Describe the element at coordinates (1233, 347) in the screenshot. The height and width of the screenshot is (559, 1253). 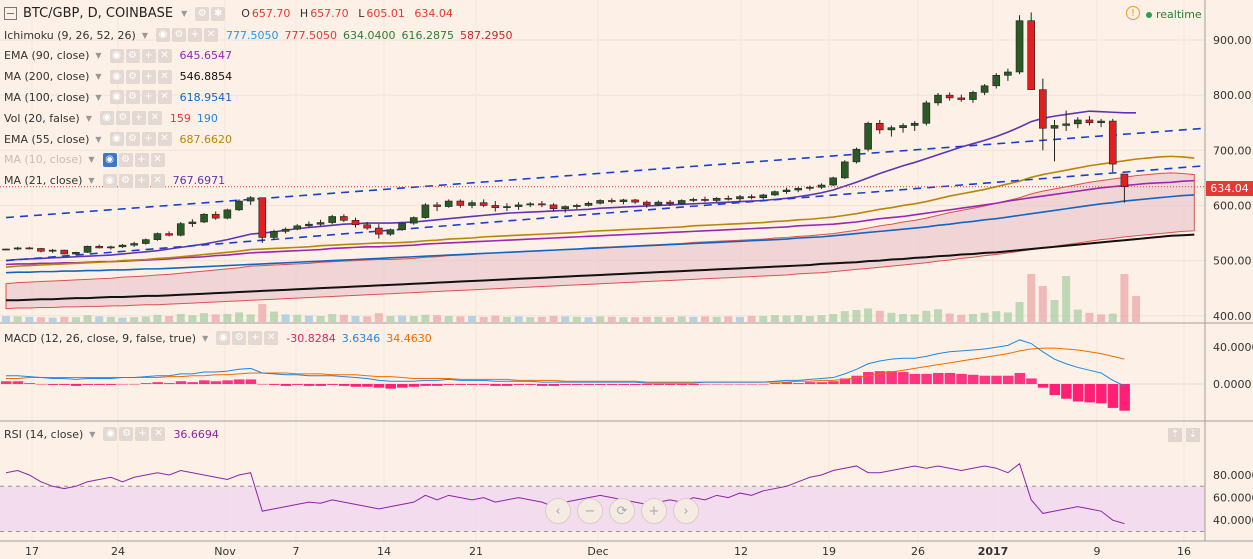
I see `macd-tick-label: 40.0000` at that location.